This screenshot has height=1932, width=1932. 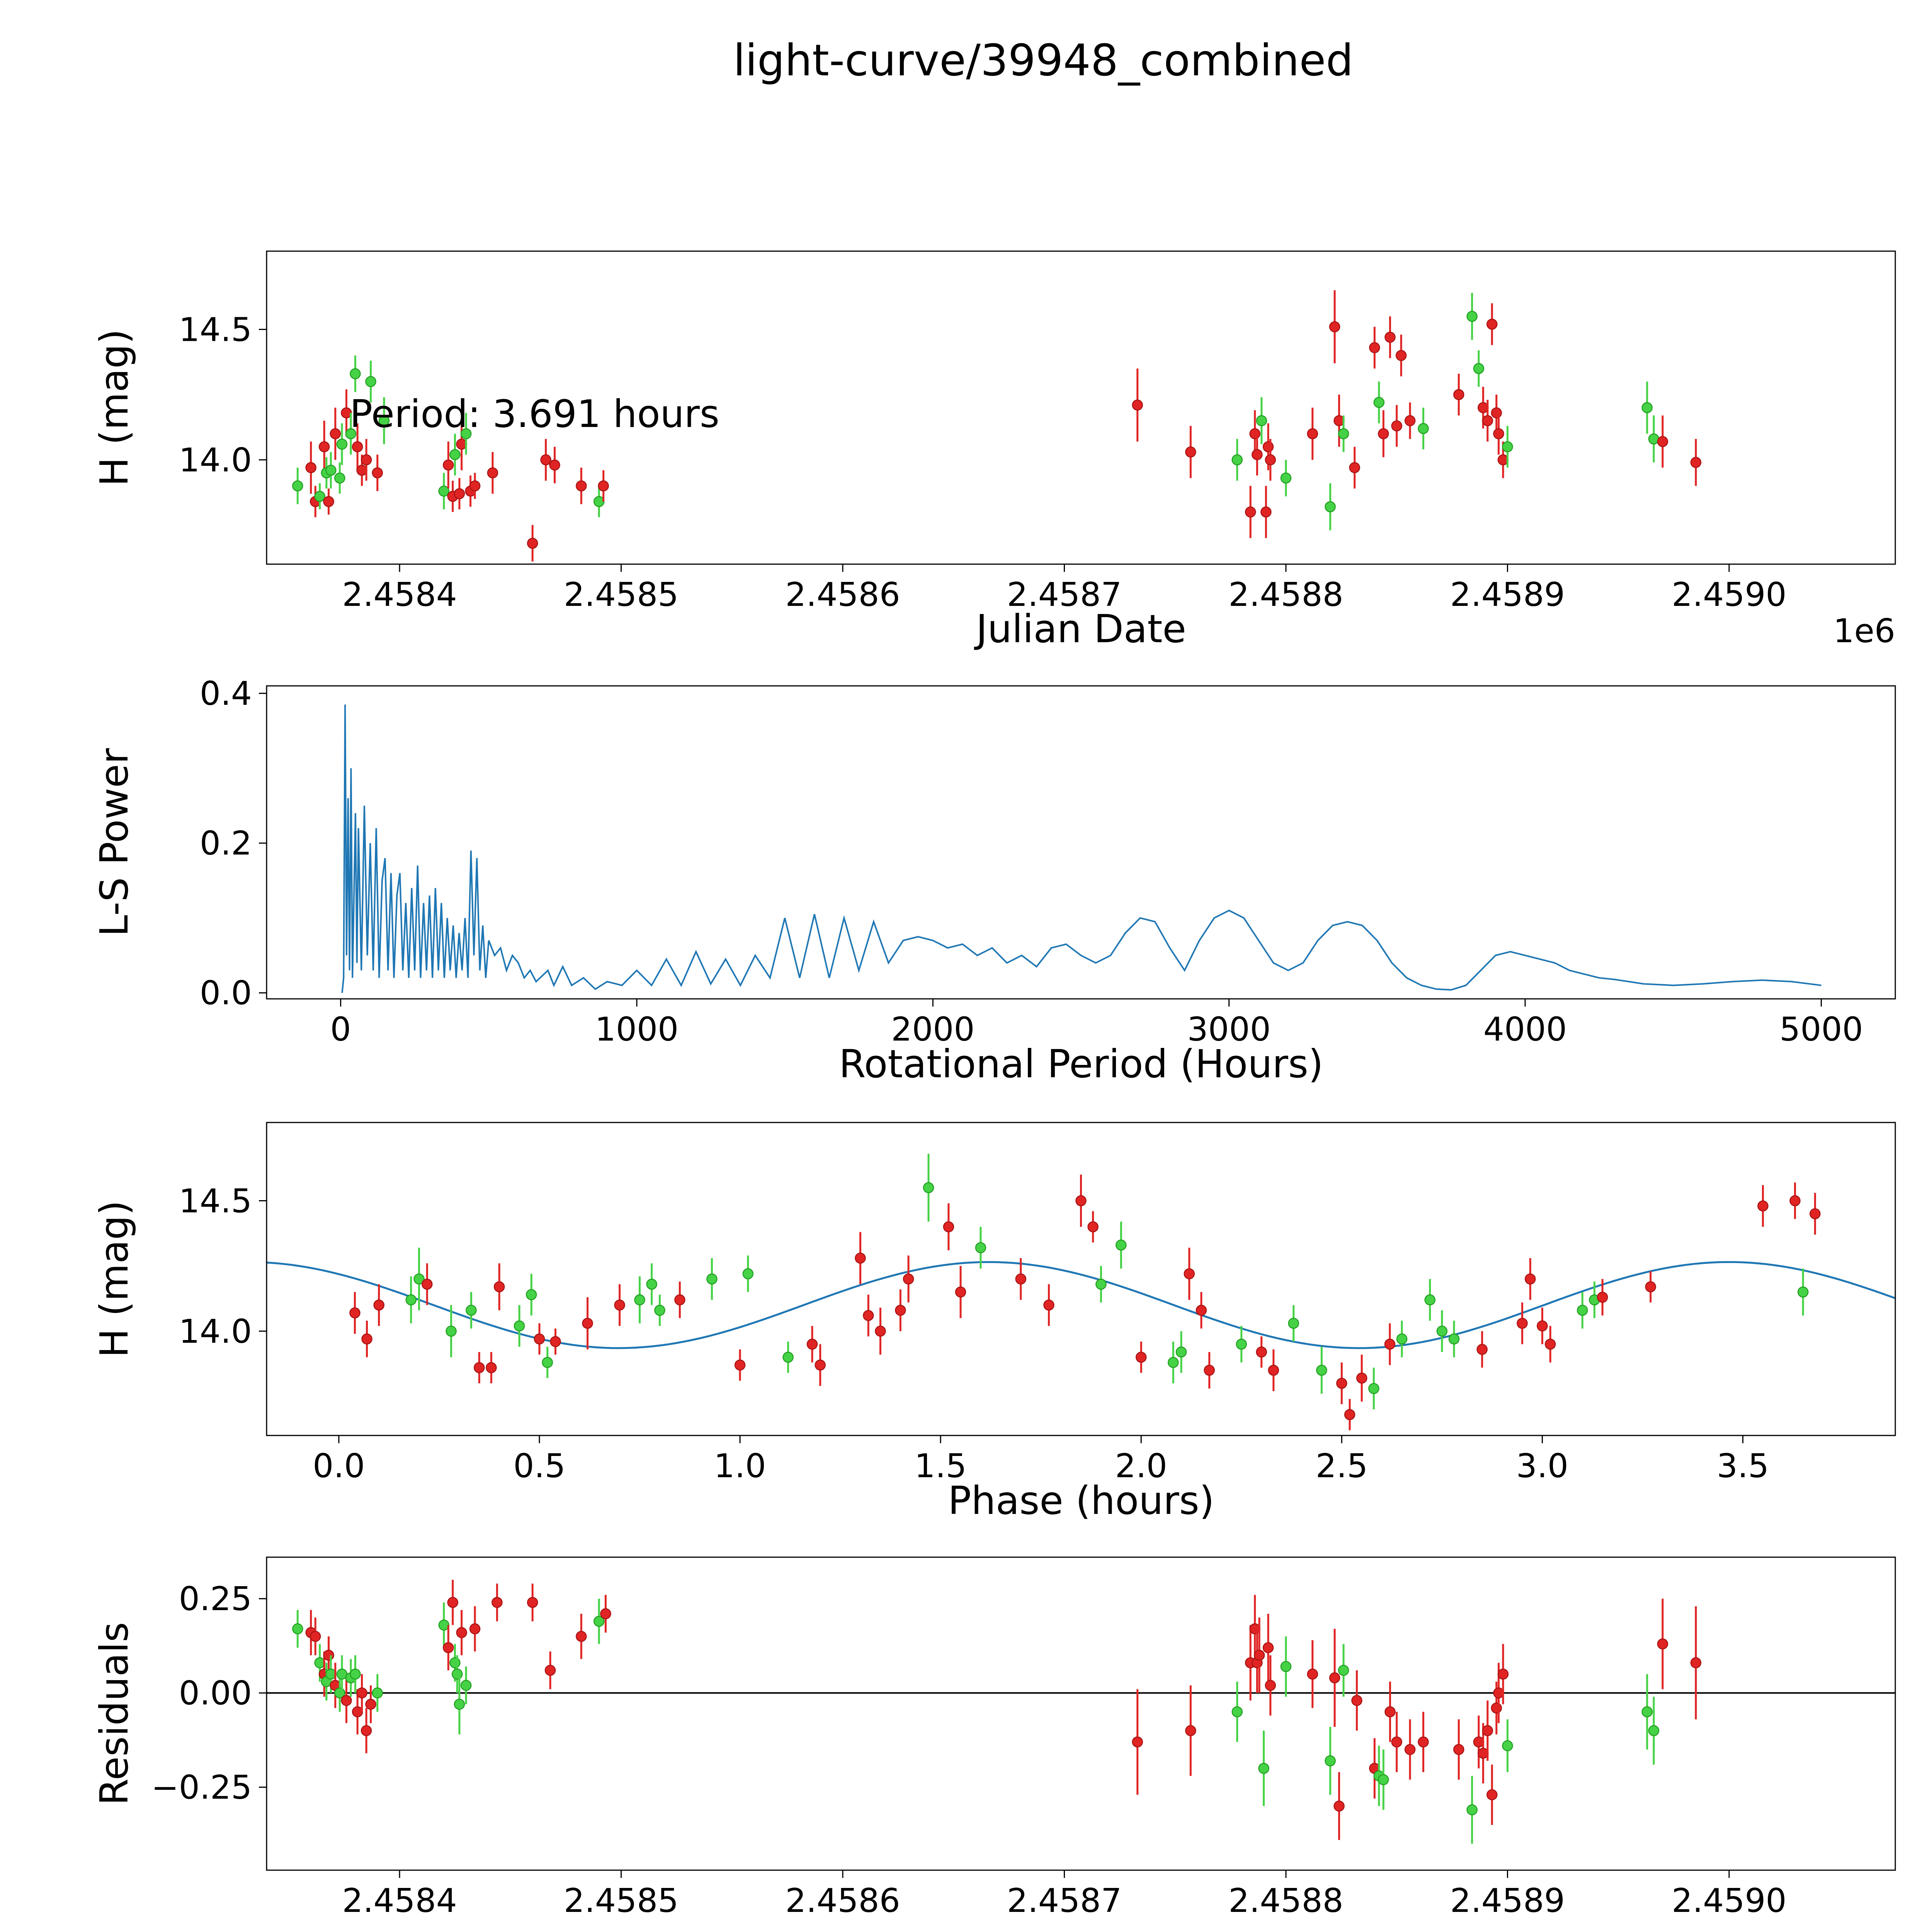 What do you see at coordinates (114, 843) in the screenshot?
I see `panel2-ylabel: L-S Power` at bounding box center [114, 843].